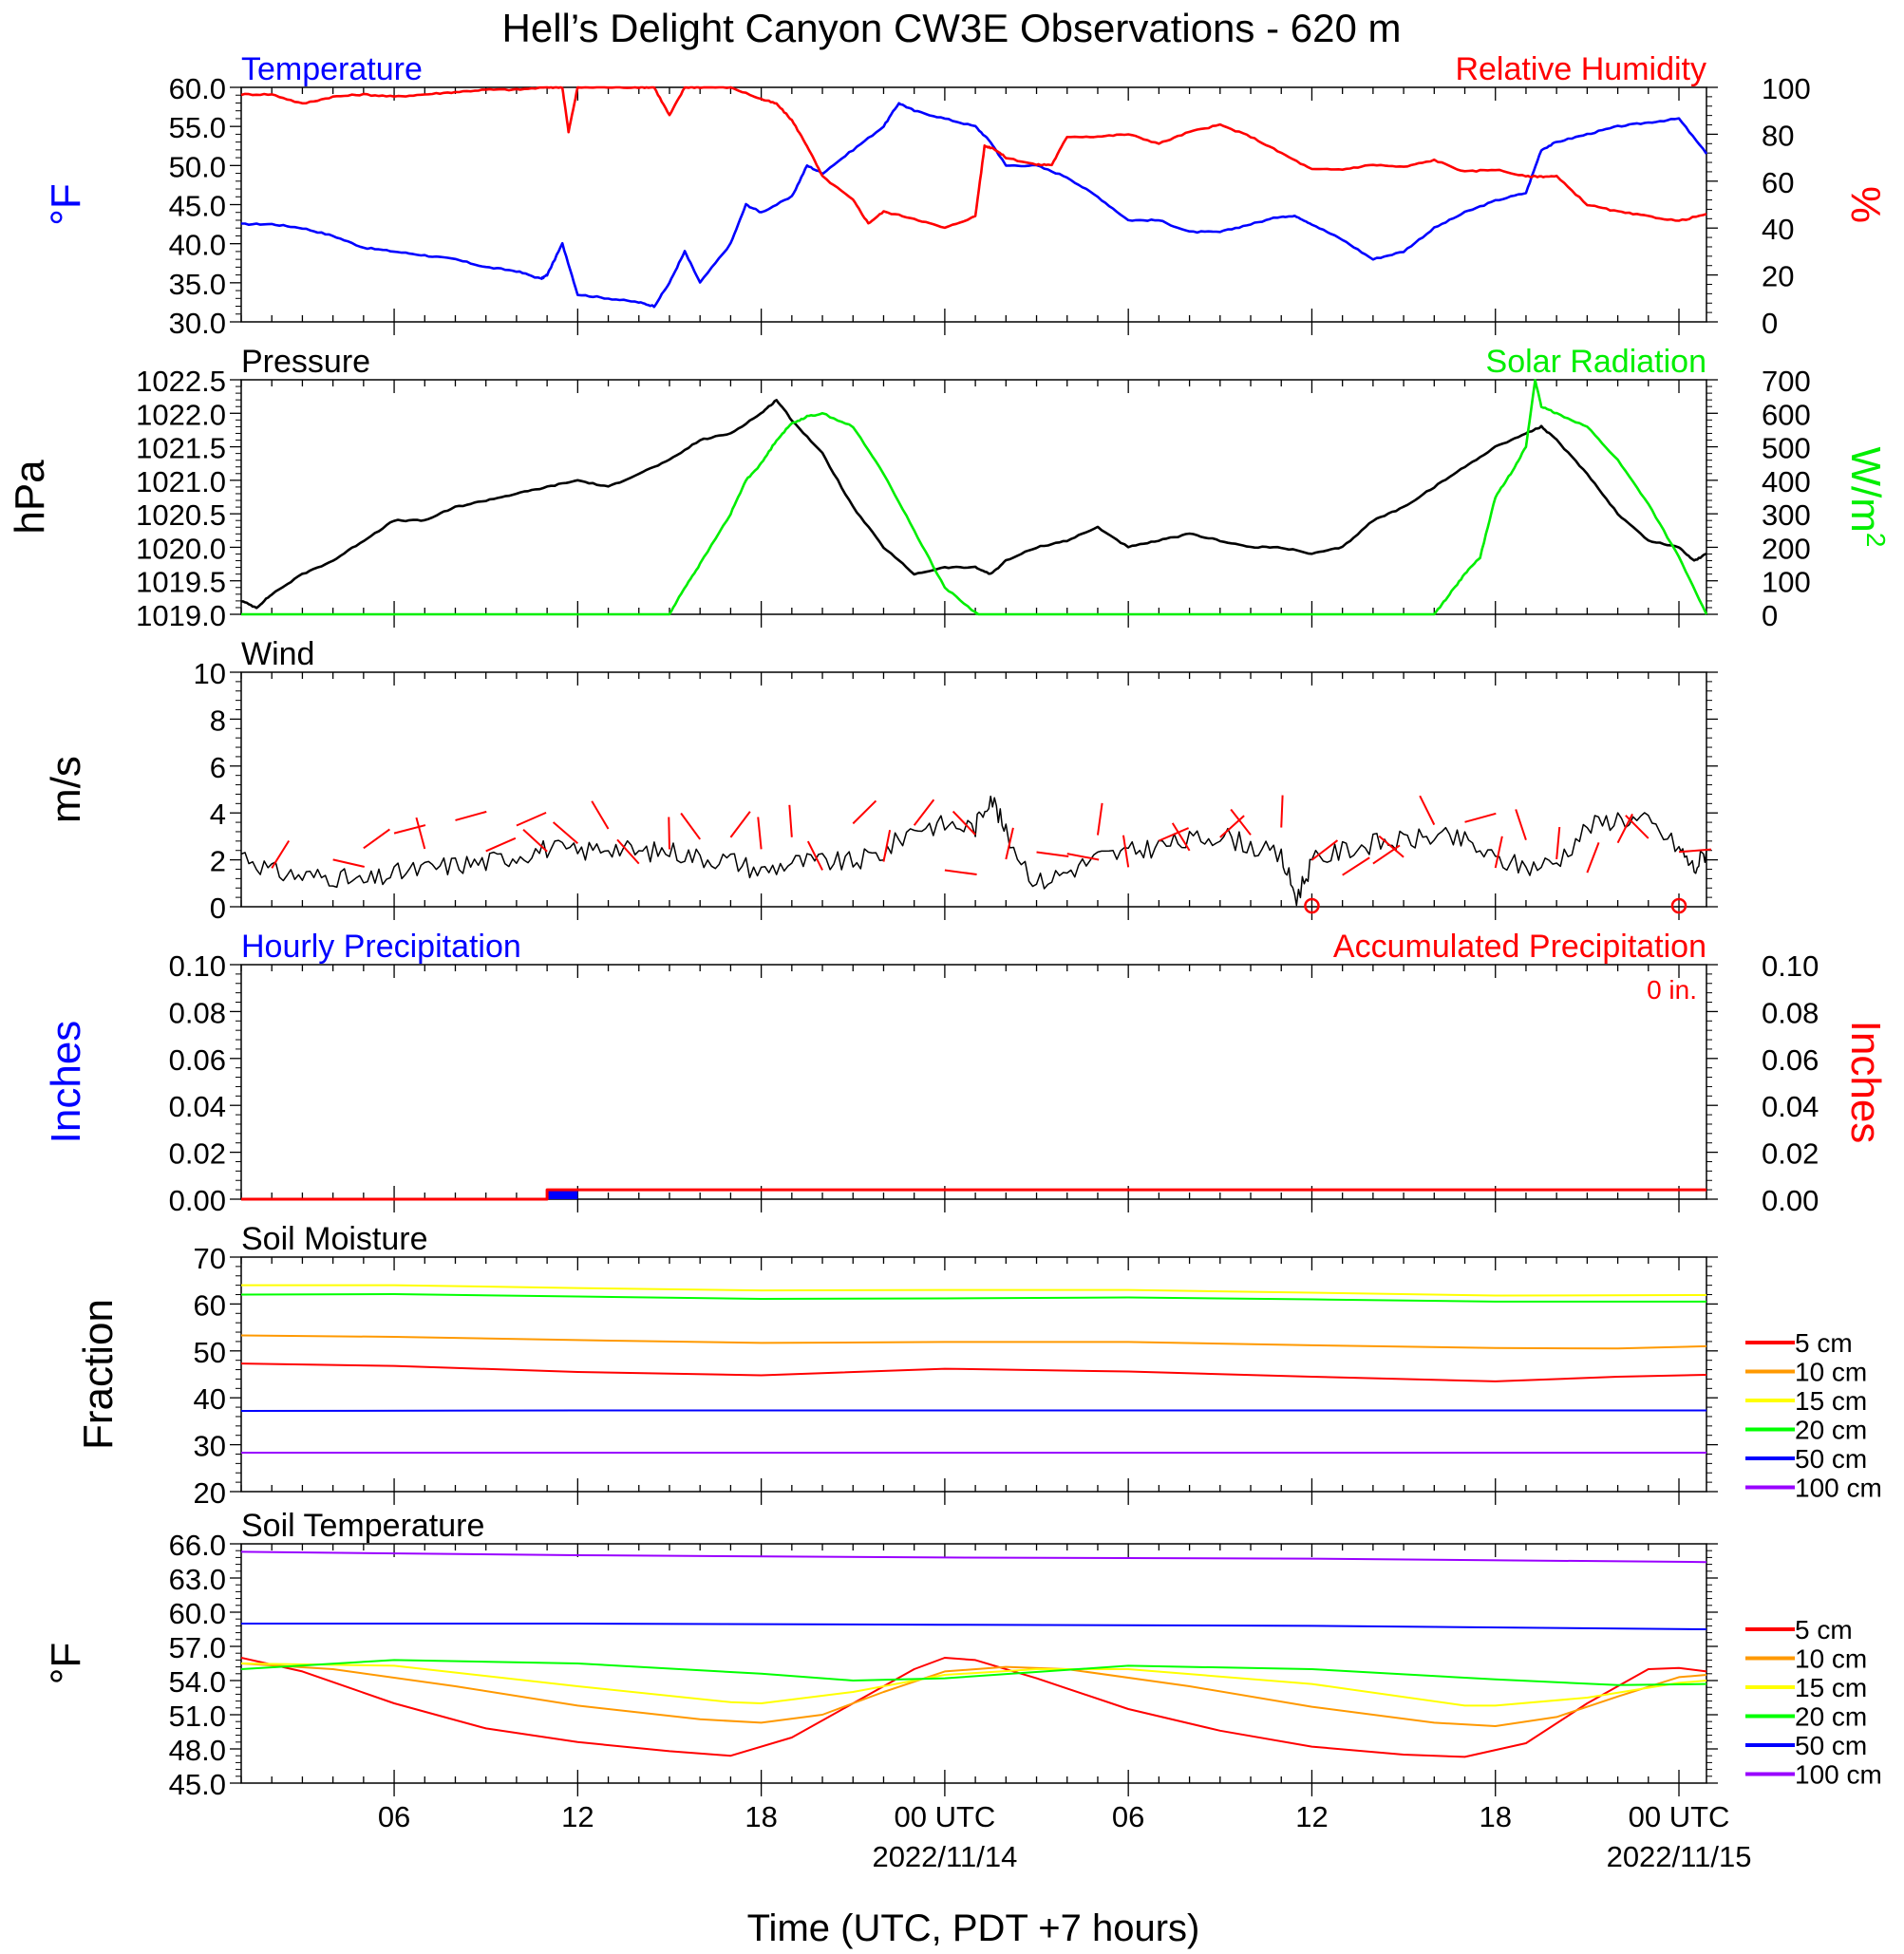  I want to click on y-tick-label: 63.0, so click(198, 1579).